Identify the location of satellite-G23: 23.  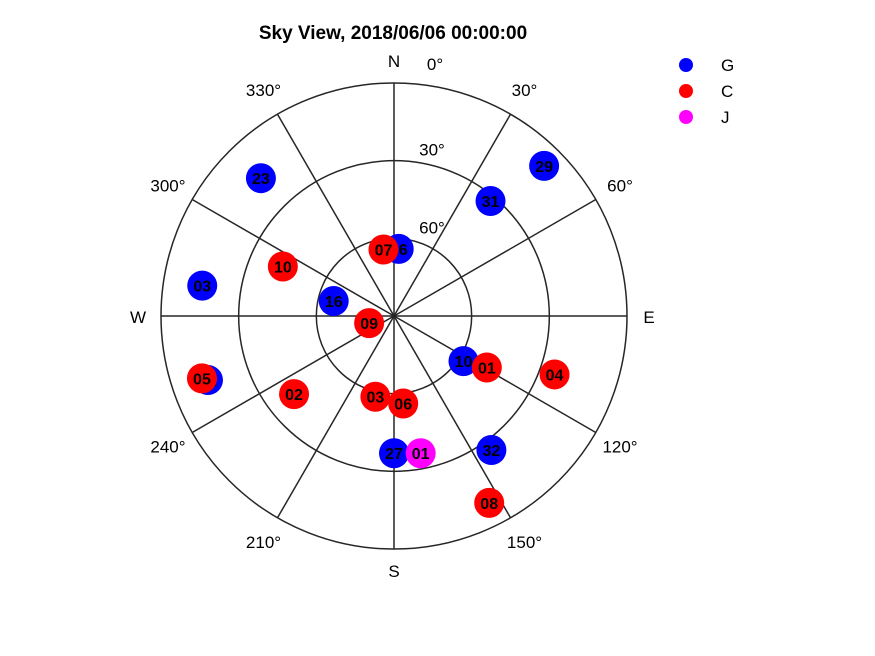
(260, 178).